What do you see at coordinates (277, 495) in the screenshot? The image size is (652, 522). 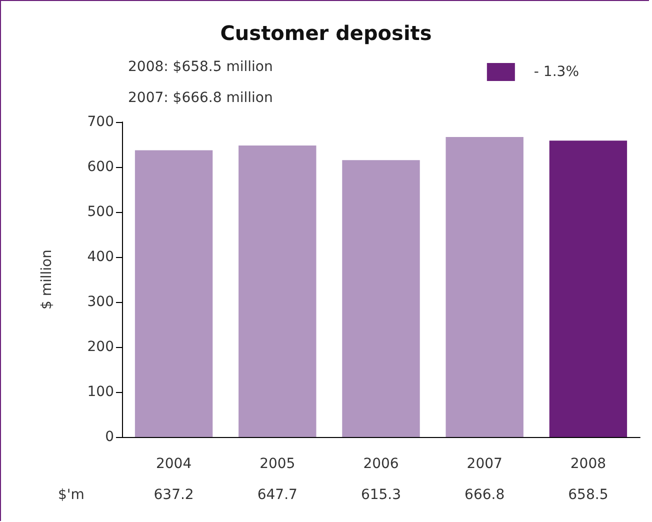 I see `data-label: 647.7` at bounding box center [277, 495].